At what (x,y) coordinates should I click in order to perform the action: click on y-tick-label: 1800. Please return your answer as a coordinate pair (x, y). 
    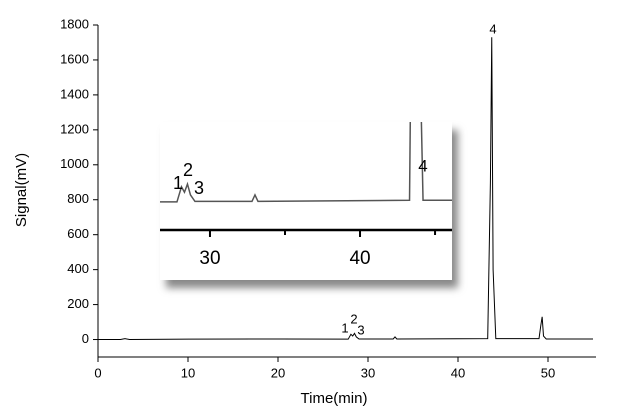
    Looking at the image, I should click on (74, 23).